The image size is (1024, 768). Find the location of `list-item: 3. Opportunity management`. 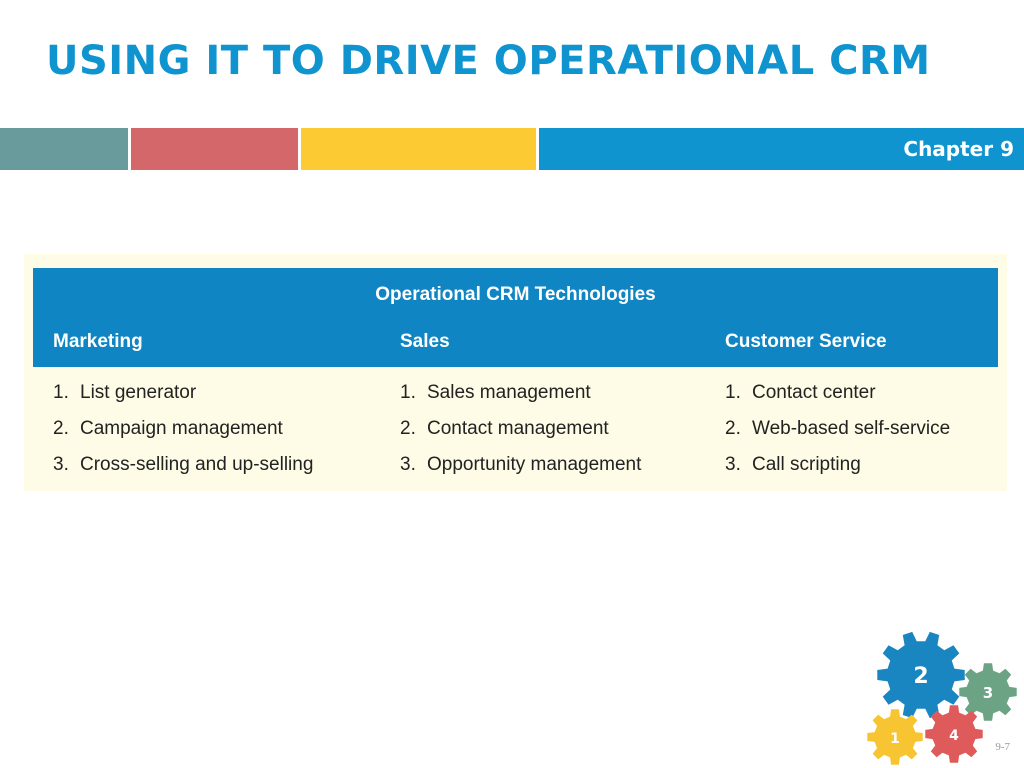

list-item: 3. Opportunity management is located at coordinates (520, 472).